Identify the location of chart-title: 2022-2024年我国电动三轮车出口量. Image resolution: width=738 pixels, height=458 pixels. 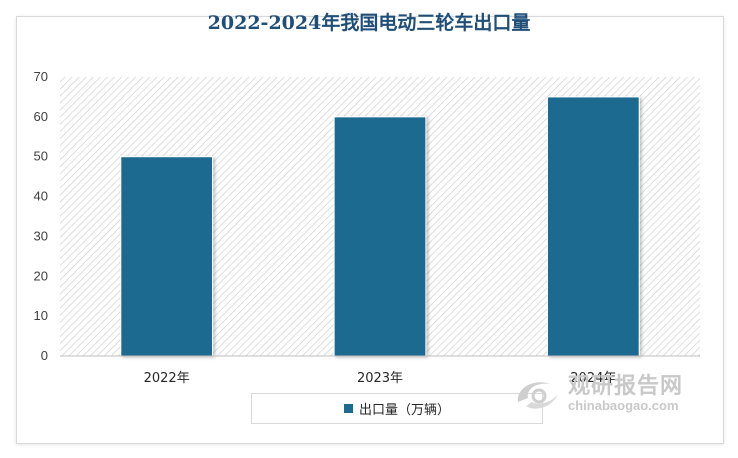
(369, 23).